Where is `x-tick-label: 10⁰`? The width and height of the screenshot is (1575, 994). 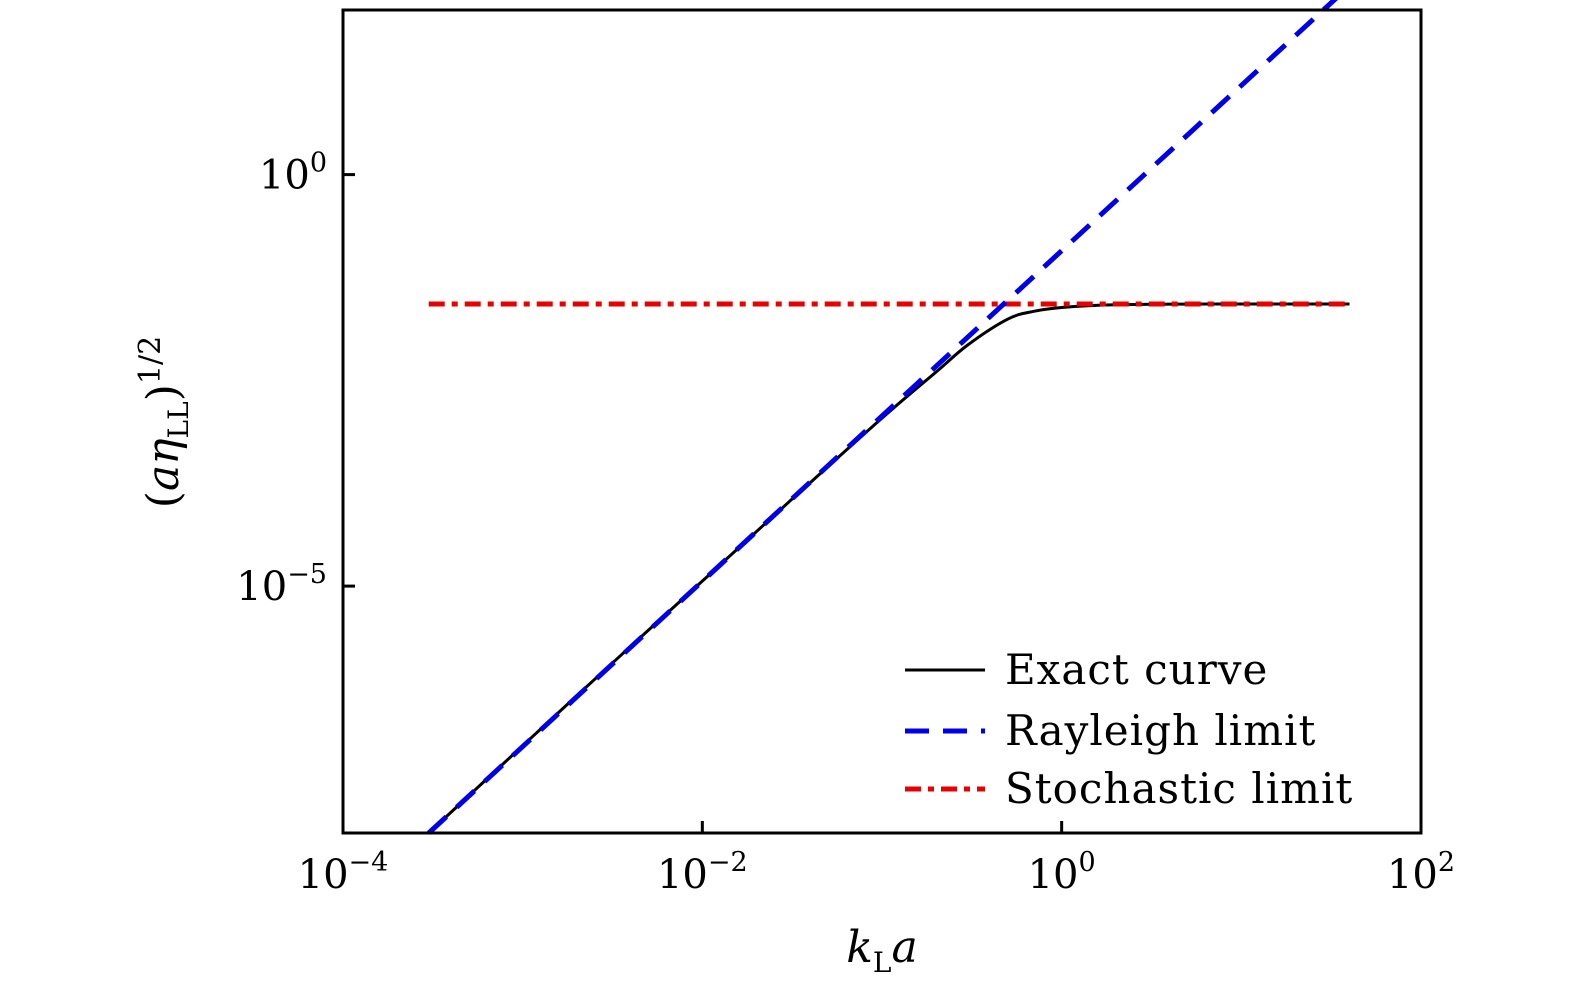
x-tick-label: 10⁰ is located at coordinates (1062, 872).